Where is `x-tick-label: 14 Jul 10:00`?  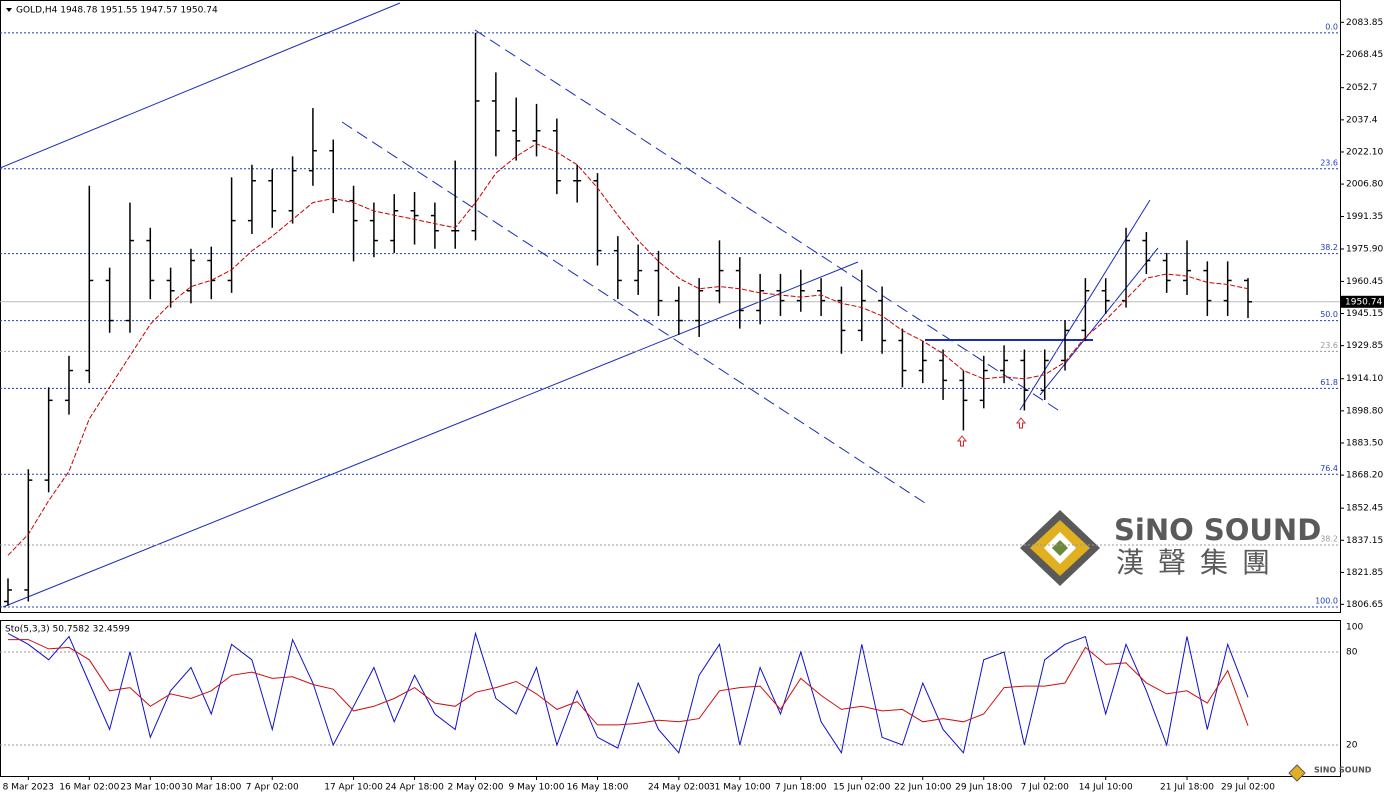 x-tick-label: 14 Jul 10:00 is located at coordinates (1106, 788).